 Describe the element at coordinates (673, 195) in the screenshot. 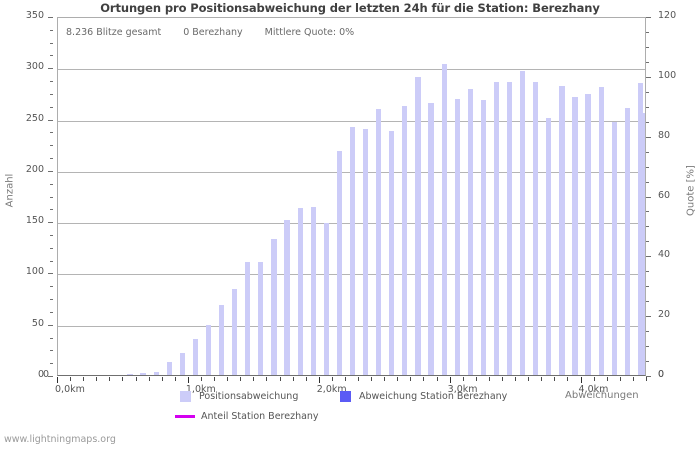

I see `y-axis-right: 0 20 40 60 80 100 120` at that location.